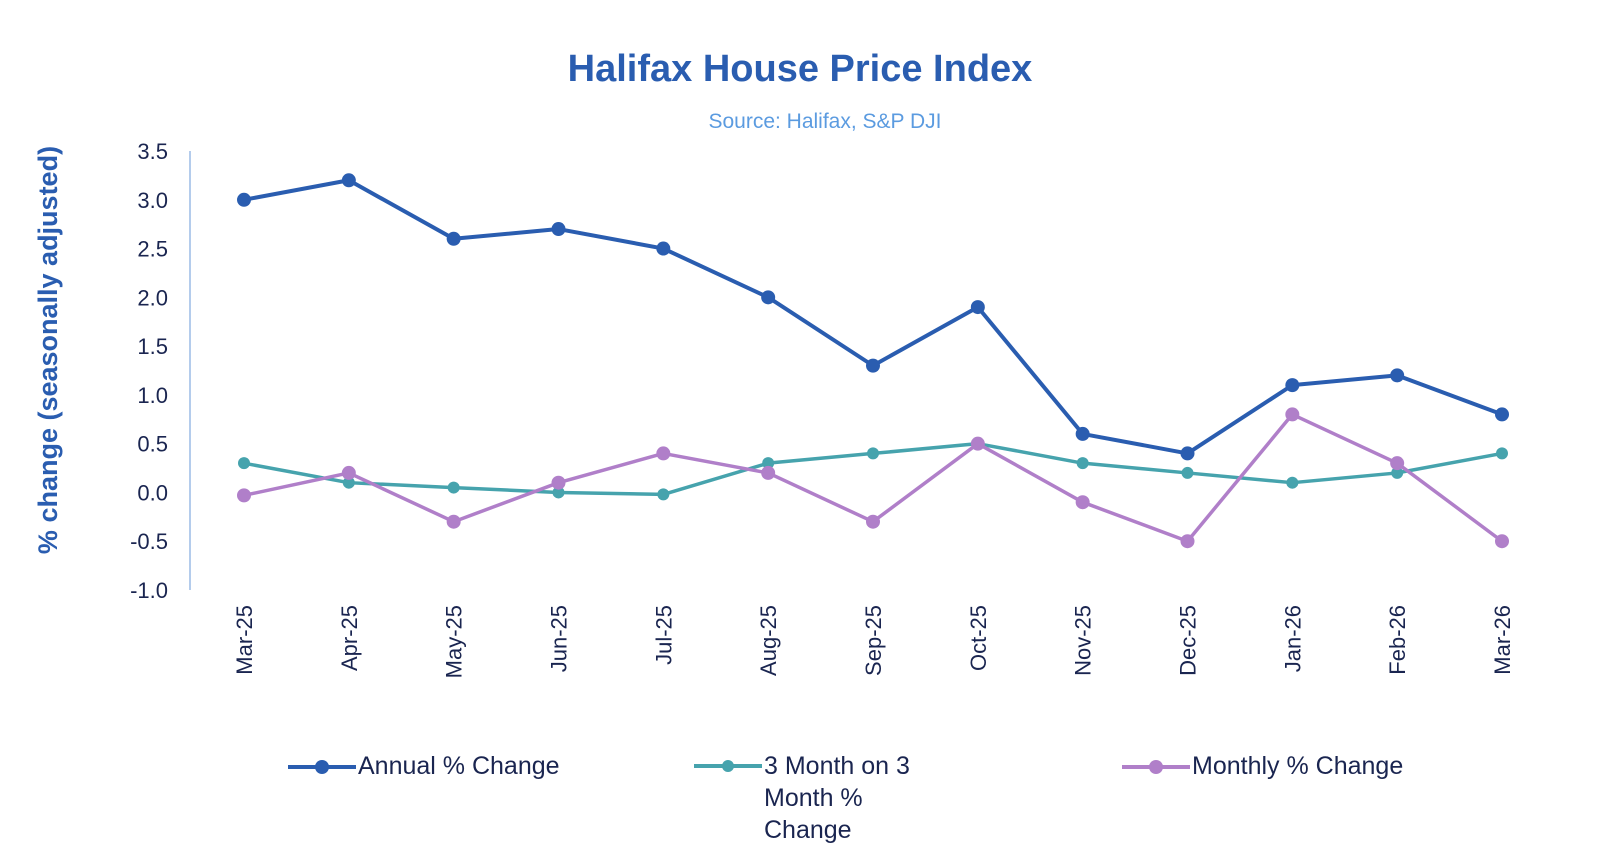 The width and height of the screenshot is (1600, 858). Describe the element at coordinates (1502, 640) in the screenshot. I see `x-tick-label: Mar-26` at that location.